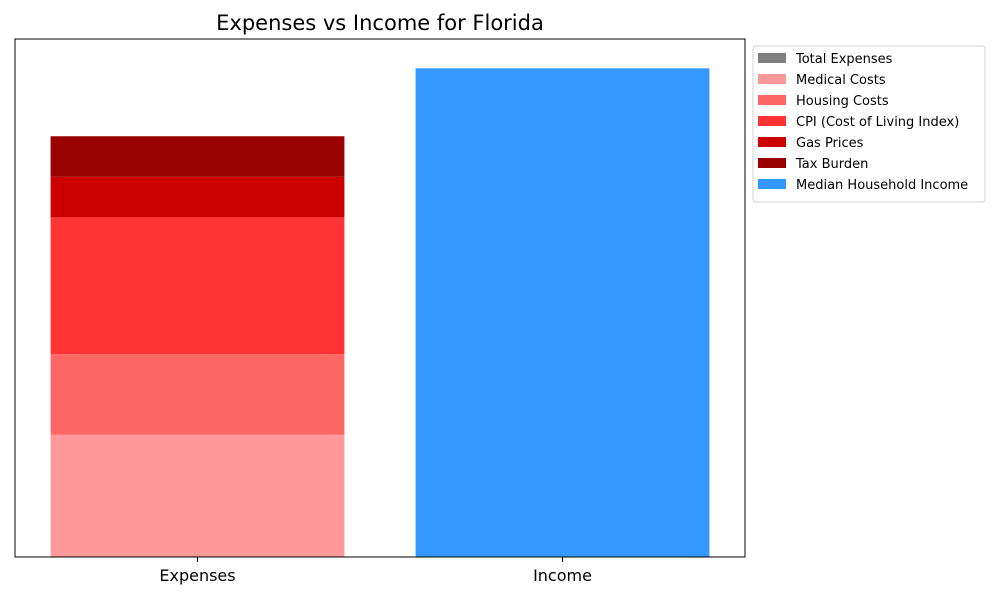  Describe the element at coordinates (877, 122) in the screenshot. I see `legend-label-cpi-cost-of-living-index: CPI (Cost of Living Index)` at that location.